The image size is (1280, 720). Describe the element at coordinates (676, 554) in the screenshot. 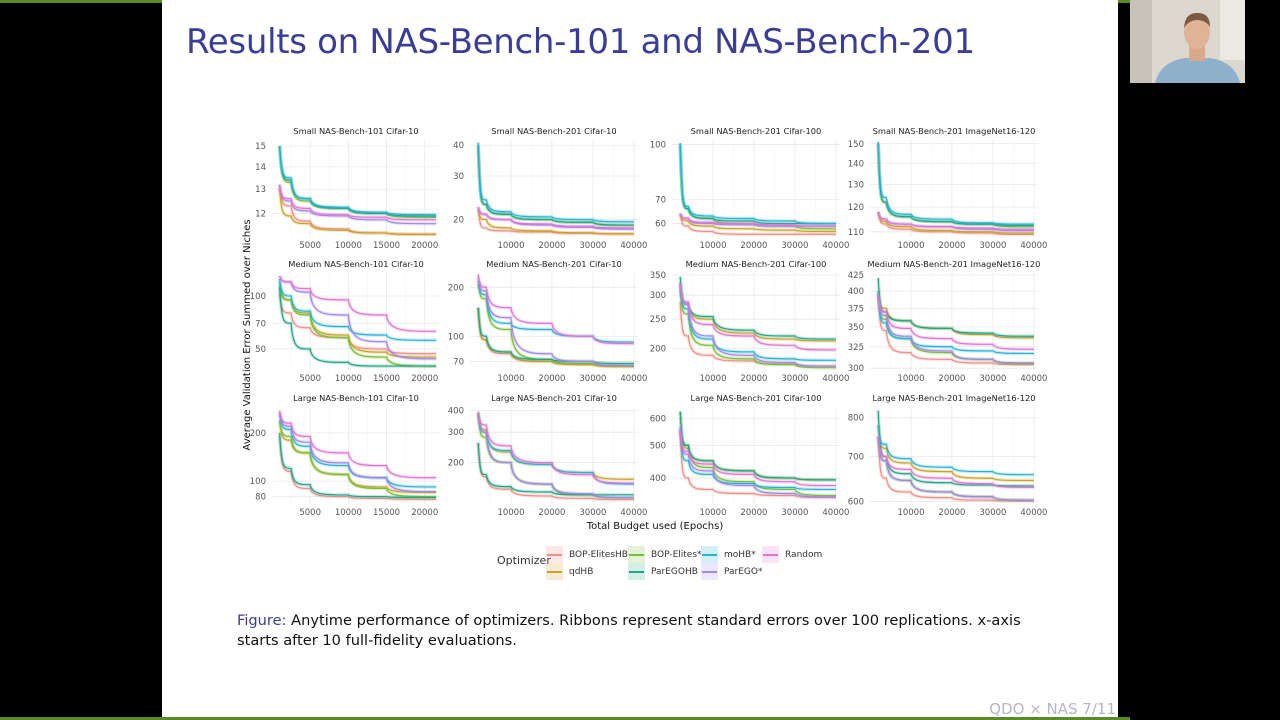

I see `legend-label: BOP-Elites*` at that location.